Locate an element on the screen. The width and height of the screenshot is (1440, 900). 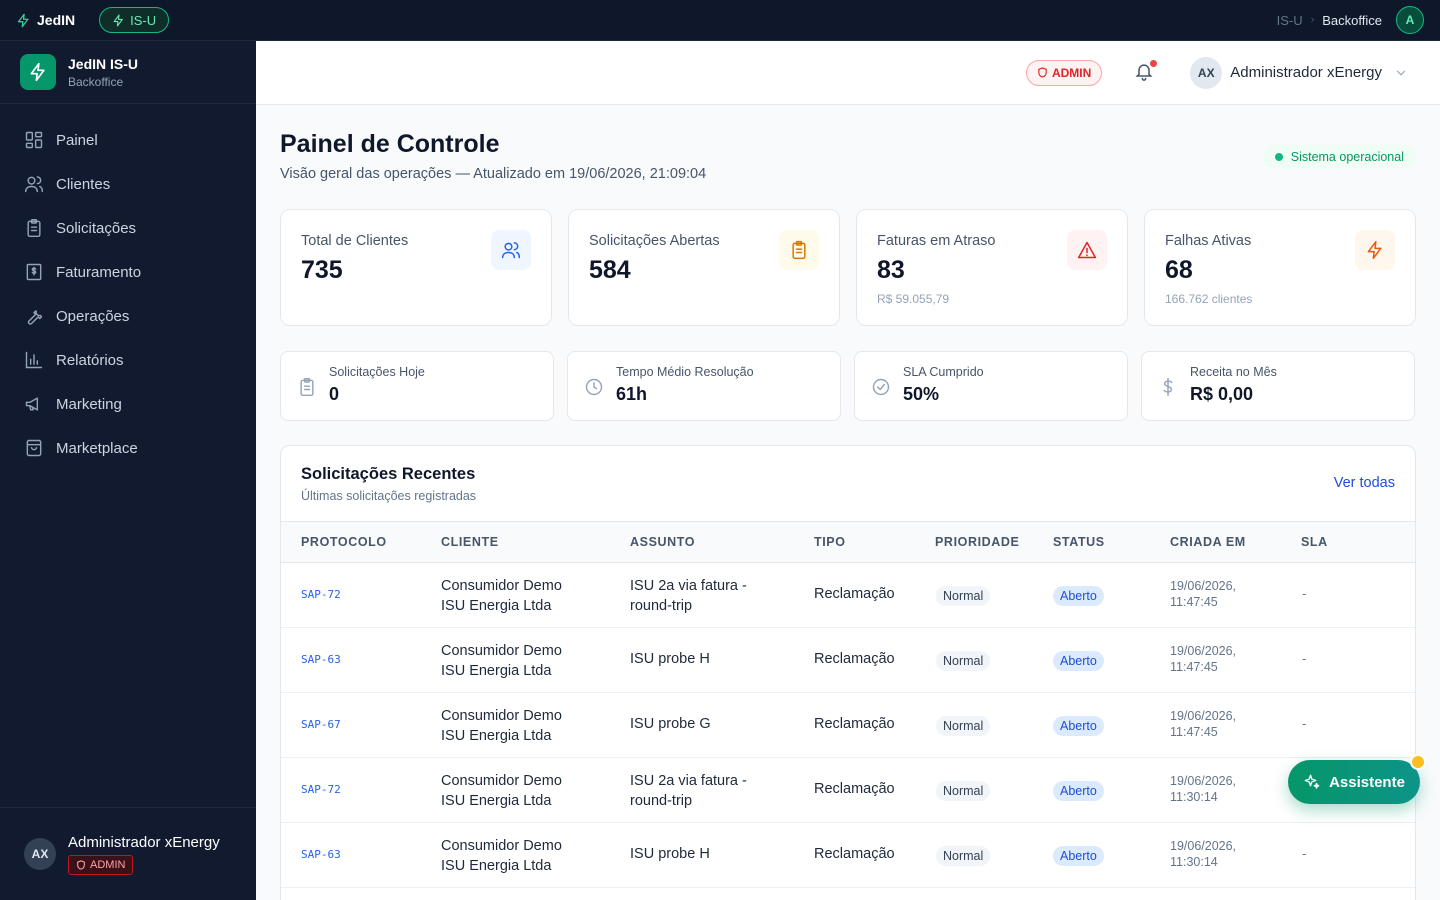
sidebar-item-solicitacoes: Solicitações is located at coordinates (128, 228).